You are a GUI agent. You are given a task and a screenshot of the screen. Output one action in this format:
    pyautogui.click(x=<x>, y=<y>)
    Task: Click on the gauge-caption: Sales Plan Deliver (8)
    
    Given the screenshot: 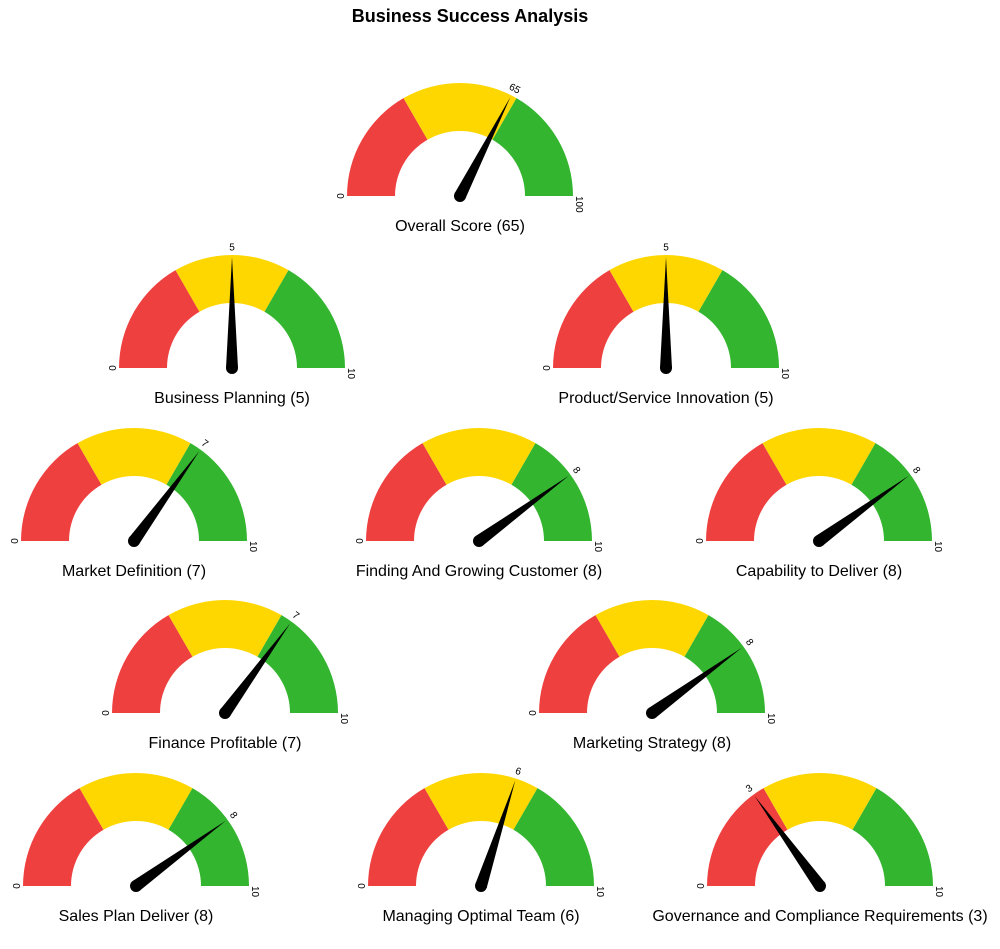 What is the action you would take?
    pyautogui.click(x=136, y=916)
    